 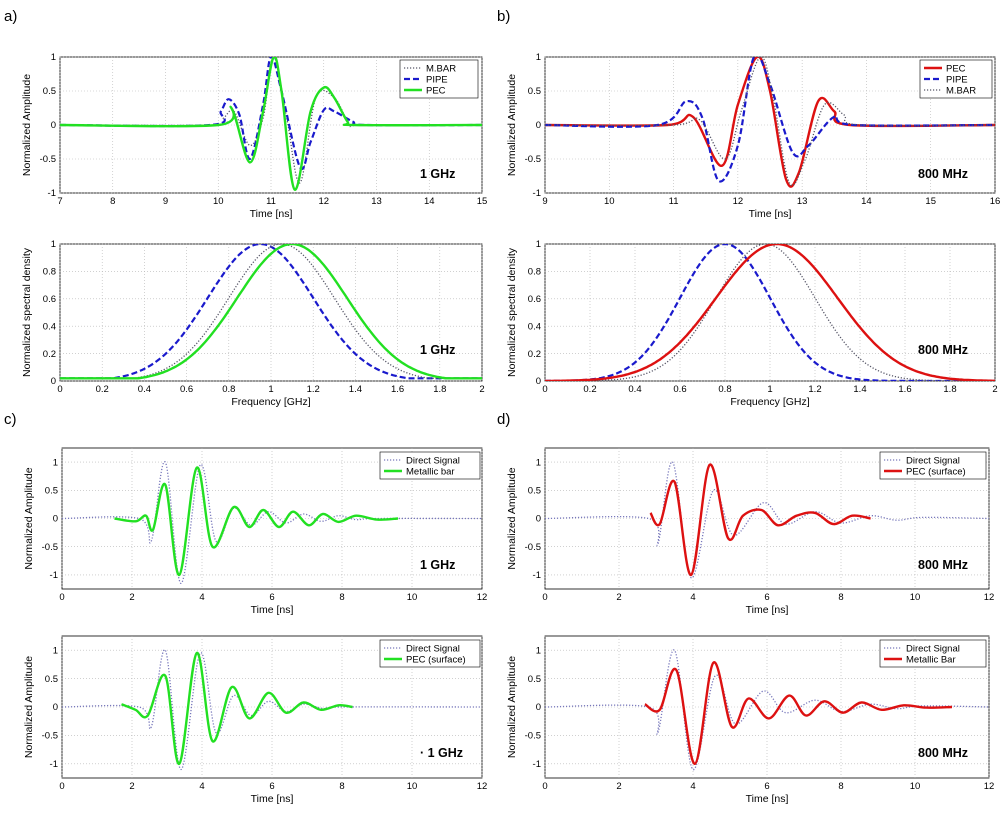 What do you see at coordinates (692, 597) in the screenshot?
I see `x-tick-label: 4` at bounding box center [692, 597].